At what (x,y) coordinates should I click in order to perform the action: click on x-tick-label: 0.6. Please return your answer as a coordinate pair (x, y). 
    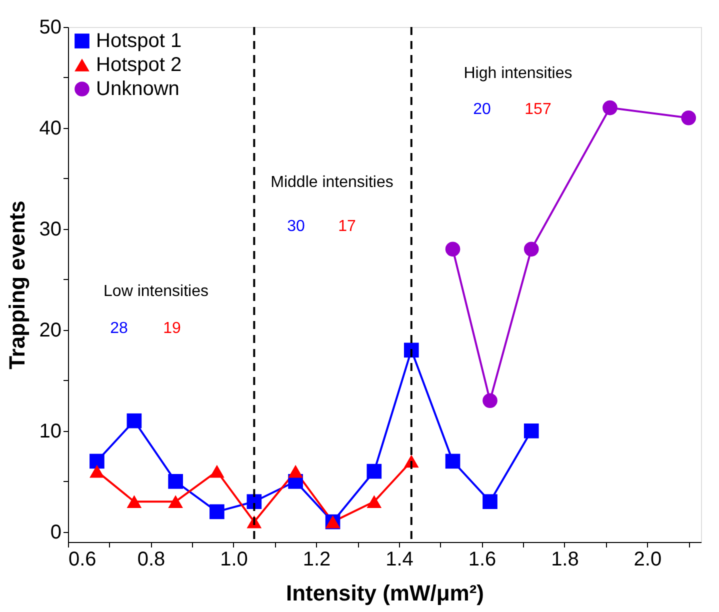
    Looking at the image, I should click on (82, 559).